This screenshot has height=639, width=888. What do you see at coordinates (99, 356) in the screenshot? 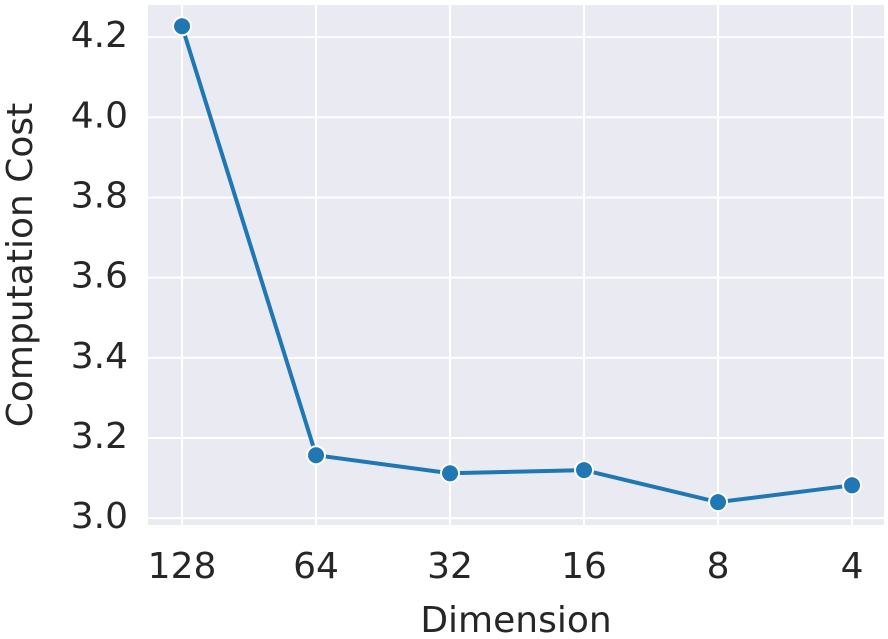
I see `y-tick-label: 3.4` at bounding box center [99, 356].